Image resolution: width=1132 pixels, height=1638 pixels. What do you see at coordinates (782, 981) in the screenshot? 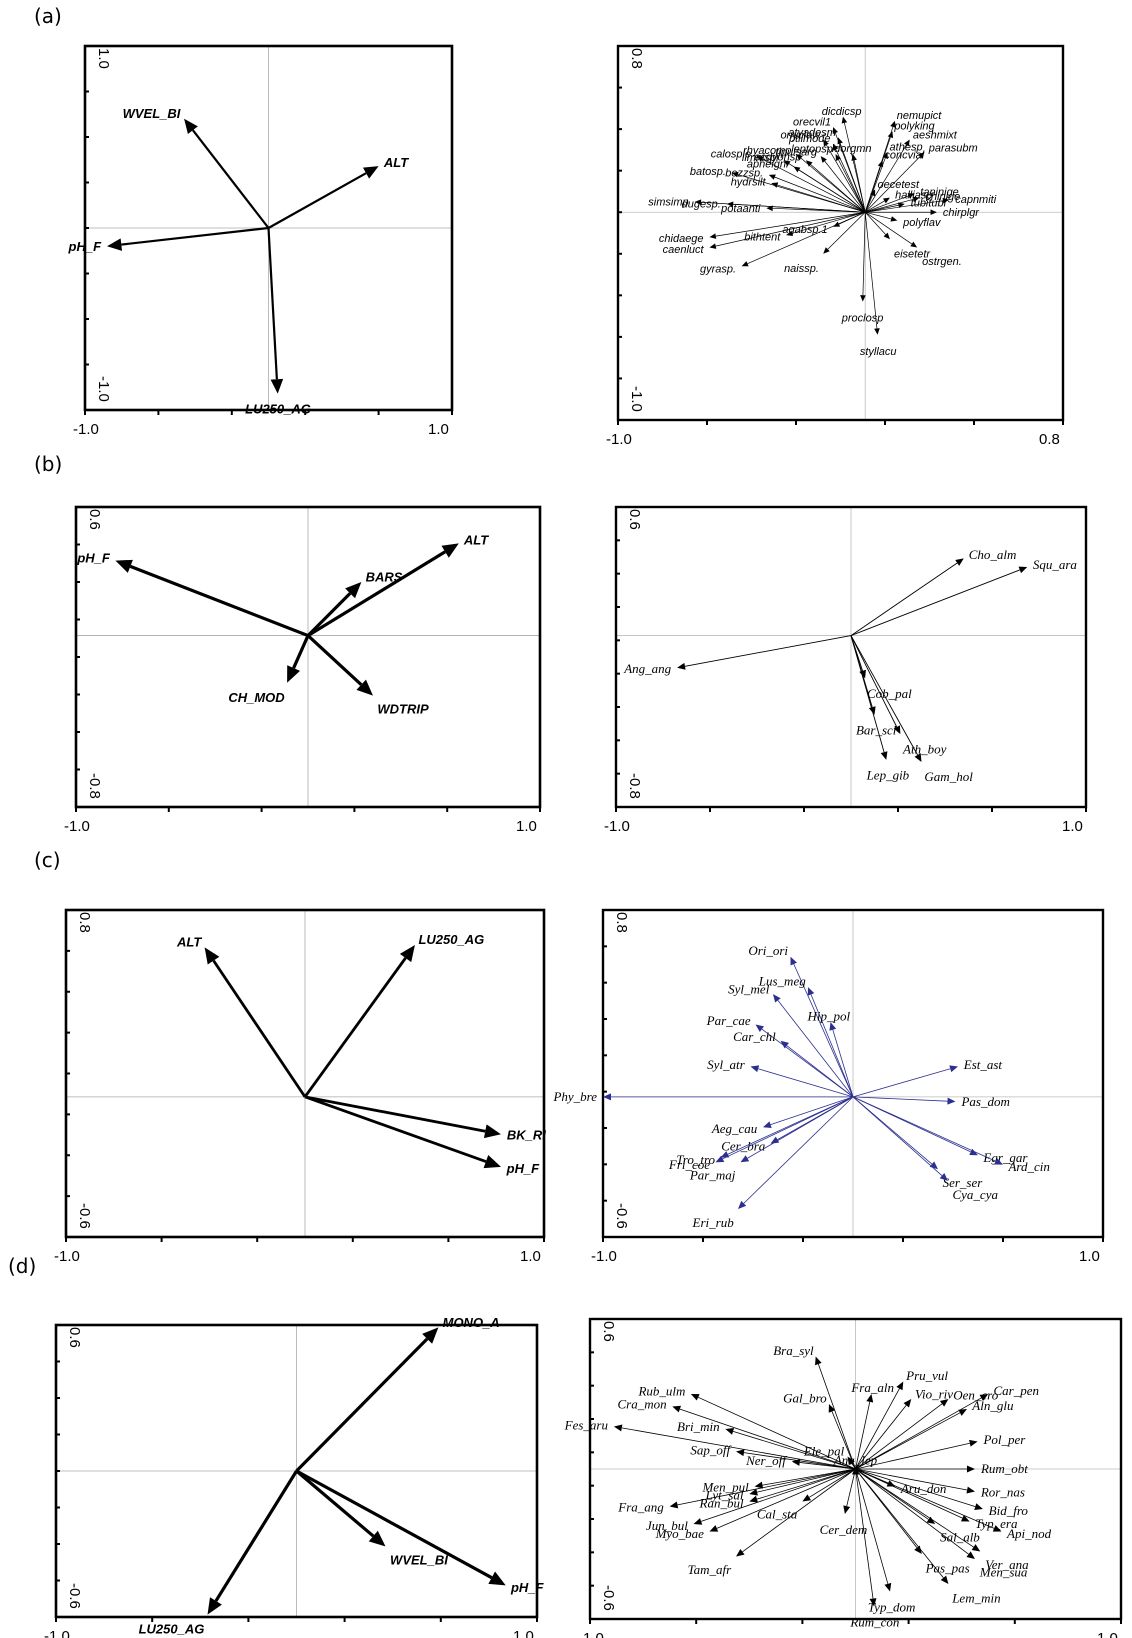
I see `vector-label: Lus_meg` at bounding box center [782, 981].